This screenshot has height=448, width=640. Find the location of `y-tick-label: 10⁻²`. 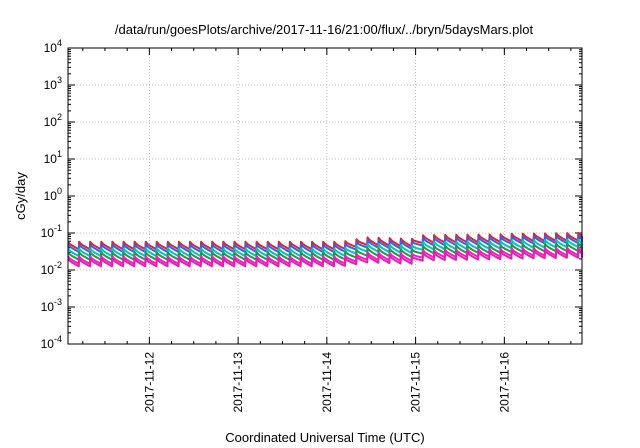

y-tick-label: 10⁻² is located at coordinates (51, 268).